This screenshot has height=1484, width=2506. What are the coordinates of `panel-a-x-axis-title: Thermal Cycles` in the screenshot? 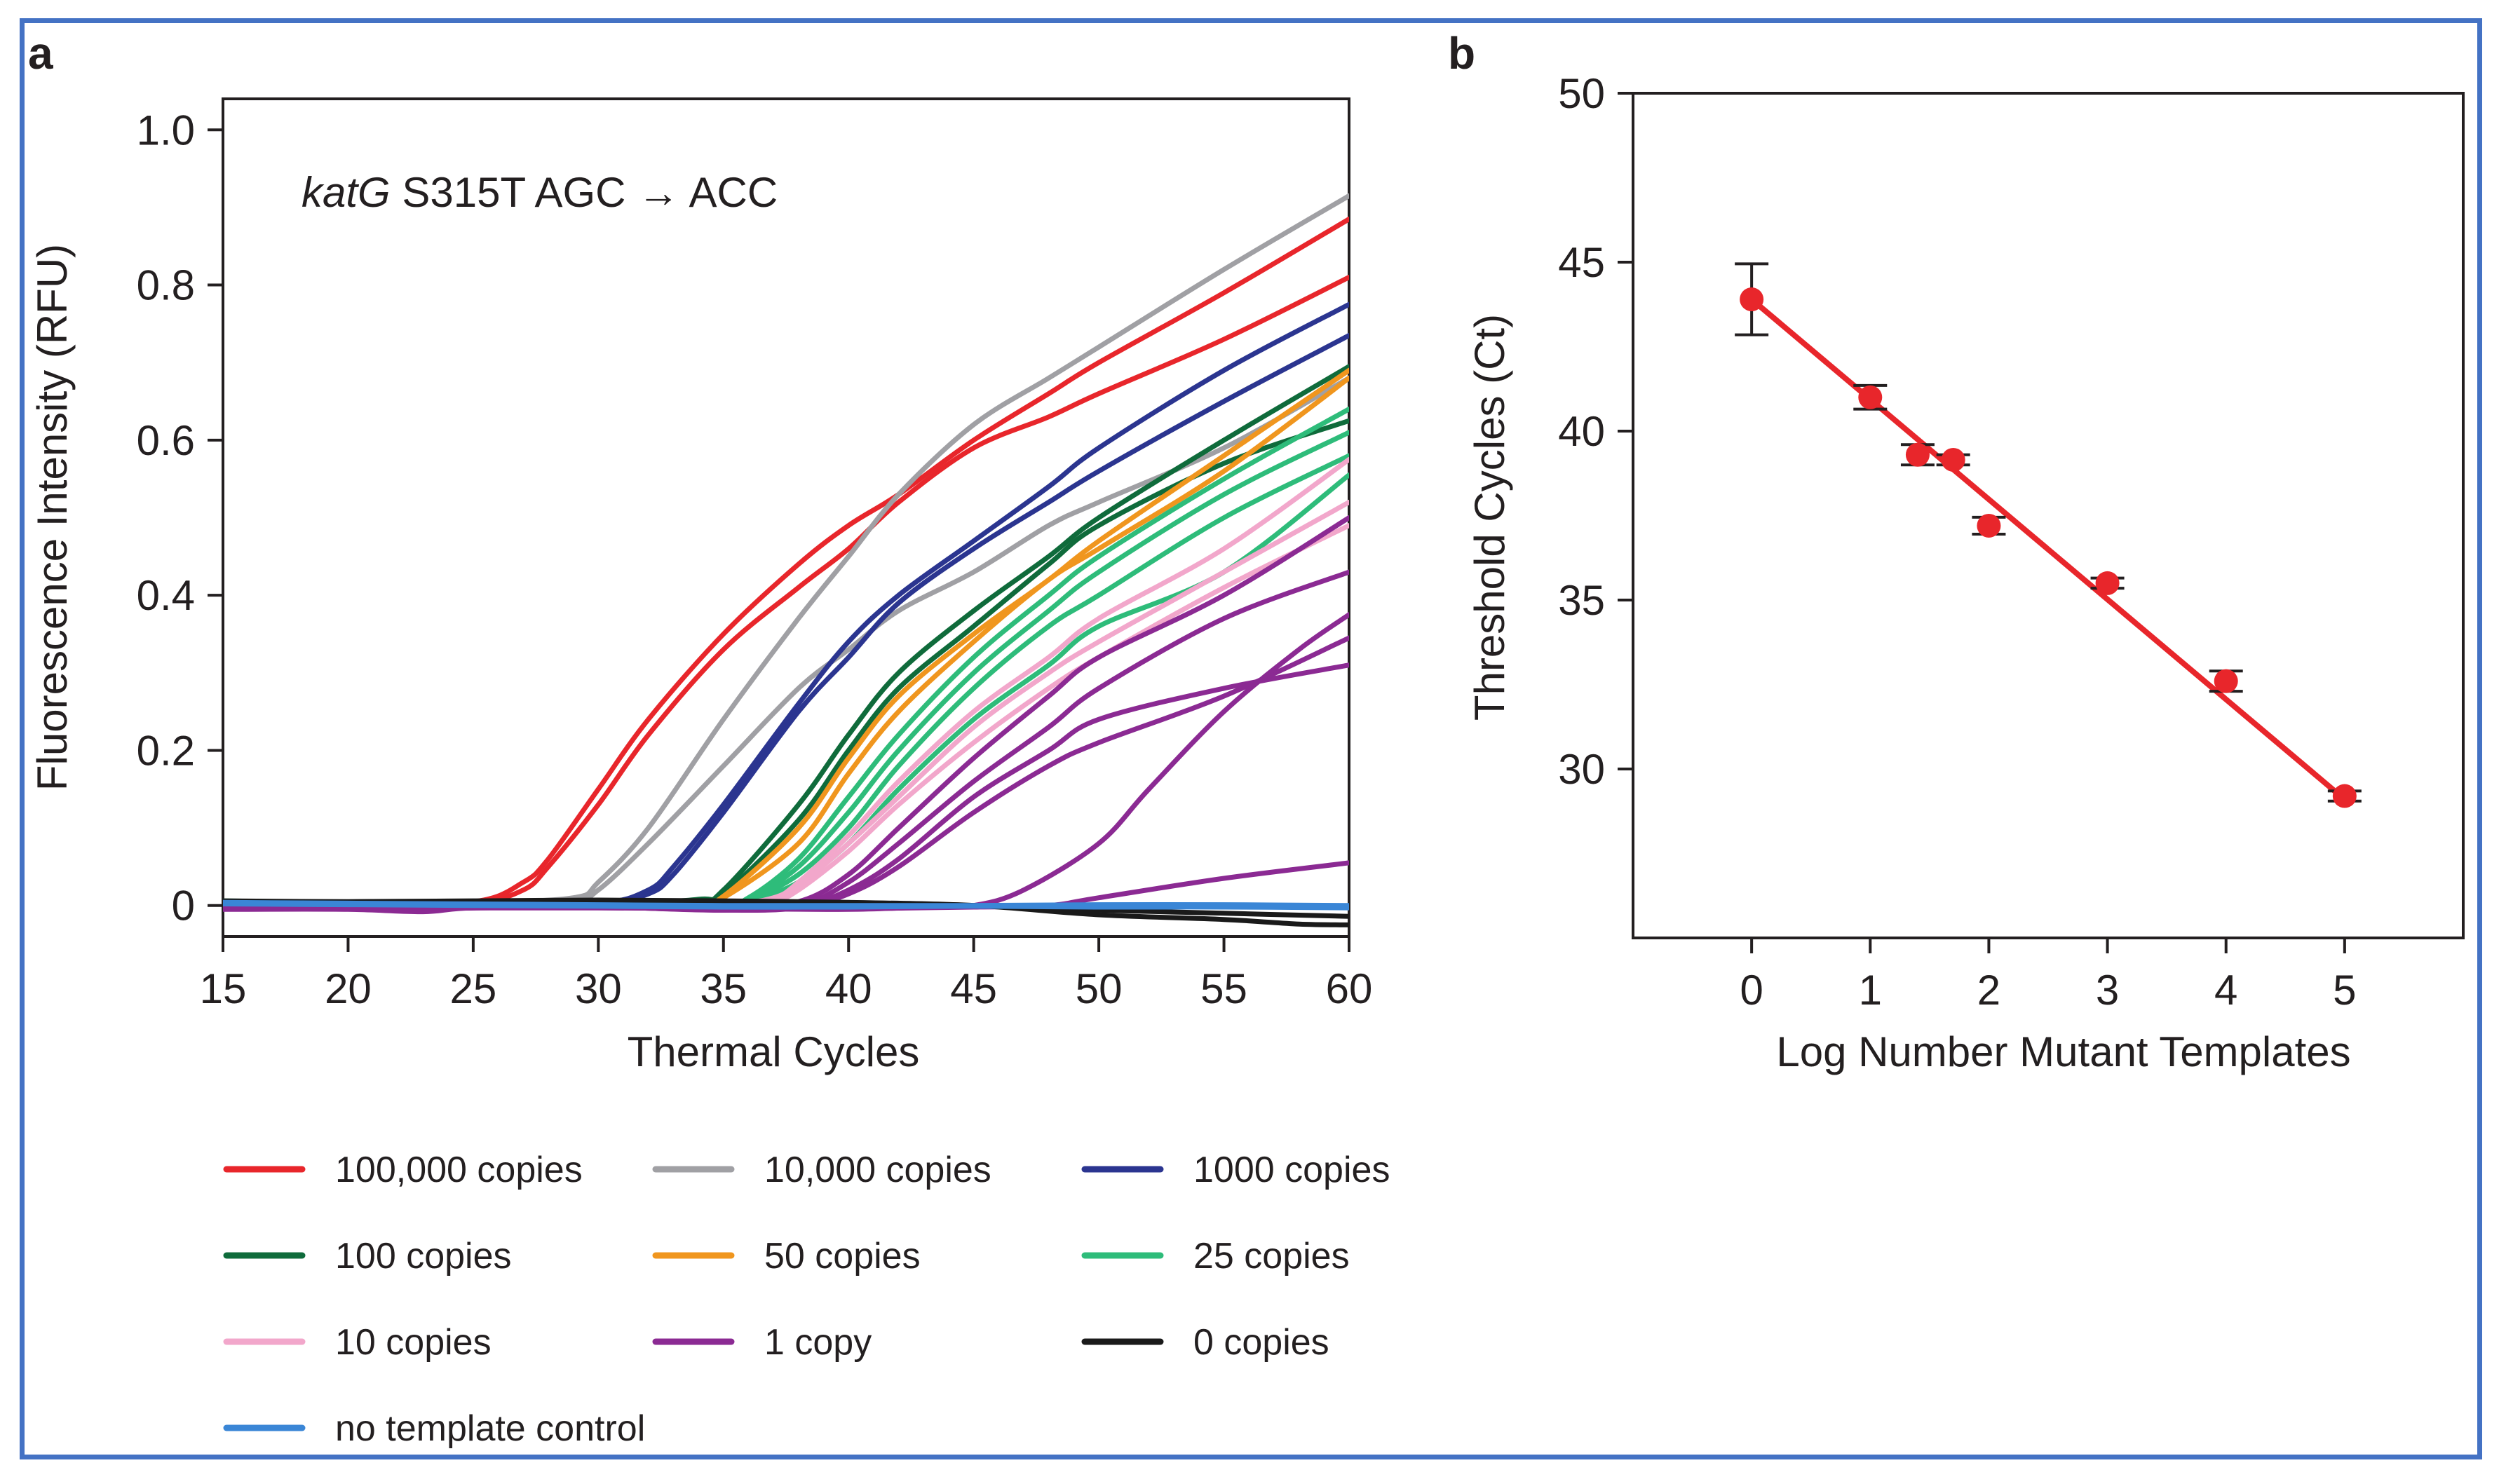 It's located at (774, 1051).